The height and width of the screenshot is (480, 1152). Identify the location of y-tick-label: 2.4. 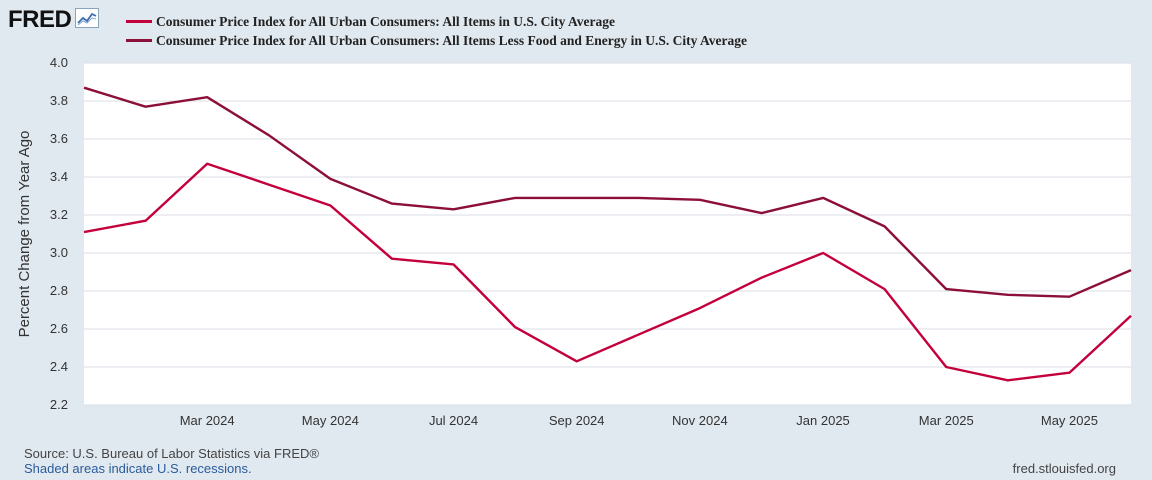
(59, 366).